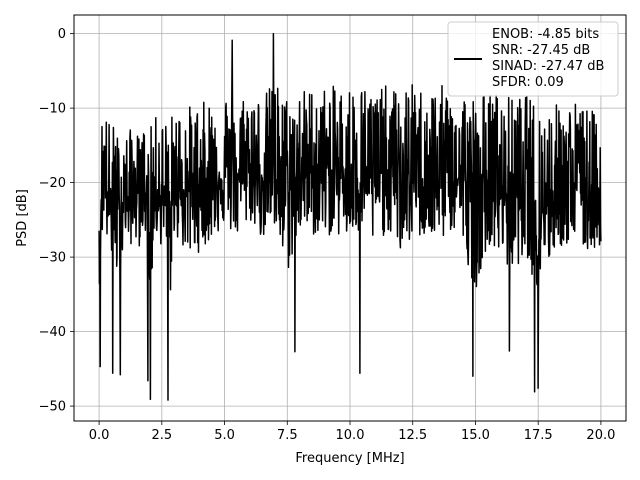 The width and height of the screenshot is (640, 480). I want to click on y-tick-label: −10, so click(52, 109).